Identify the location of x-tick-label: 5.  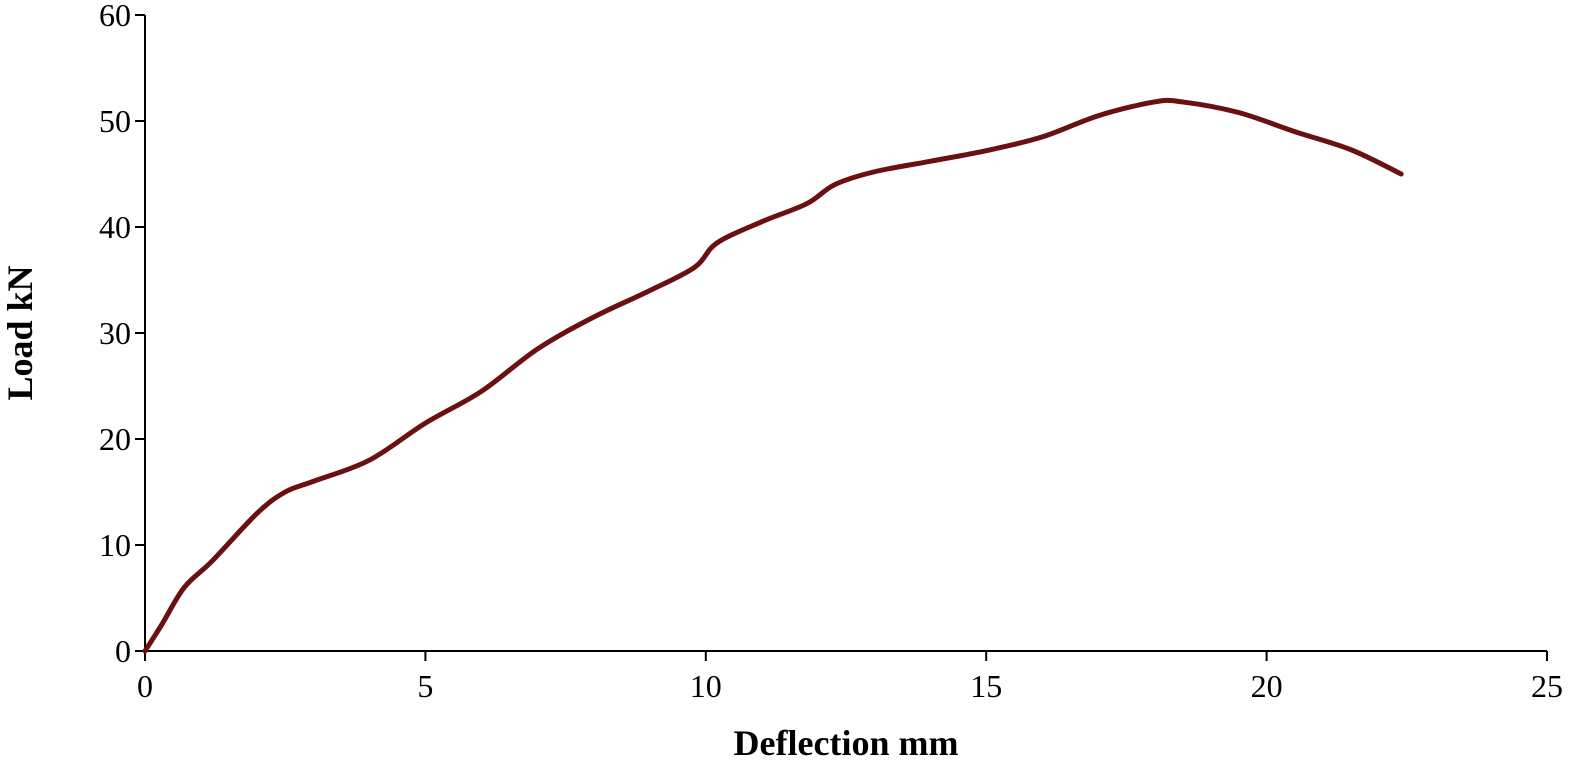
(425, 686).